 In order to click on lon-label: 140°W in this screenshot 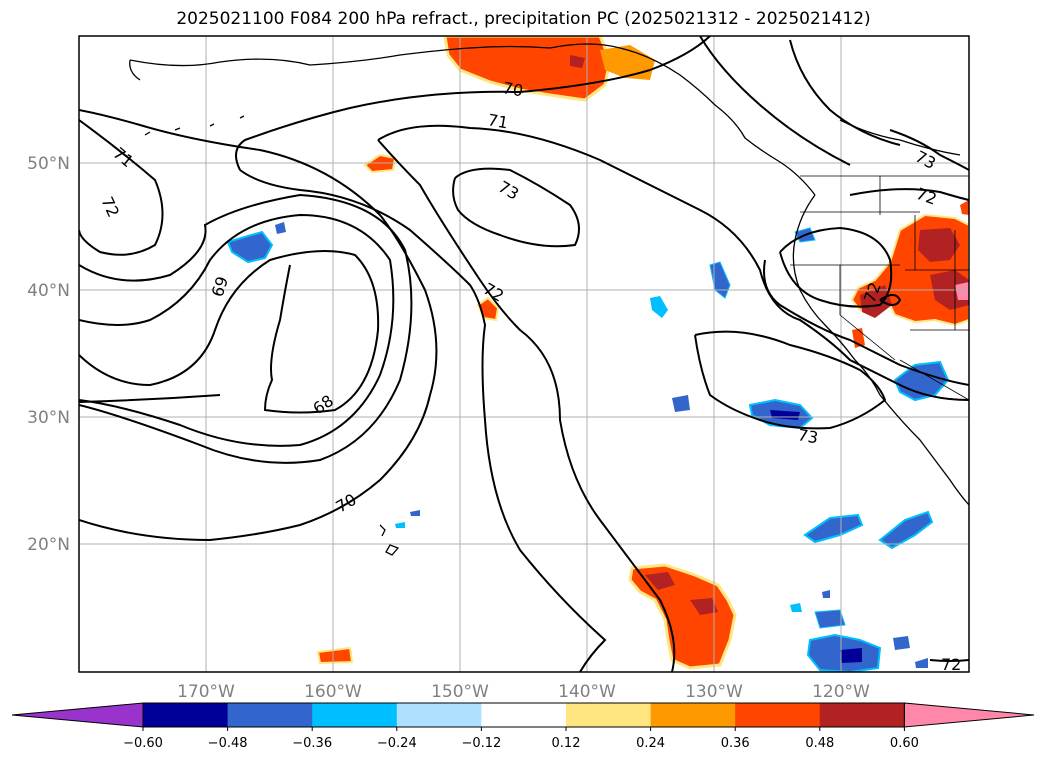, I will do `click(587, 692)`.